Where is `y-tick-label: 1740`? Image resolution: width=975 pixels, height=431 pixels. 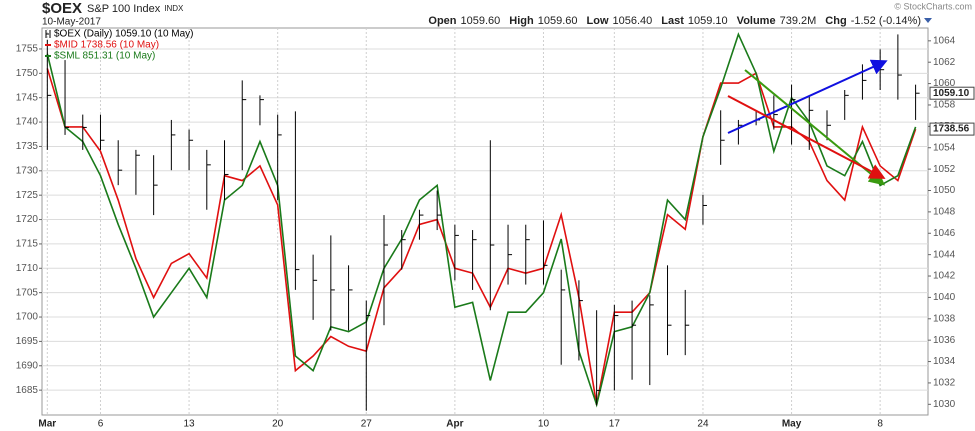 y-tick-label: 1740 is located at coordinates (27, 122).